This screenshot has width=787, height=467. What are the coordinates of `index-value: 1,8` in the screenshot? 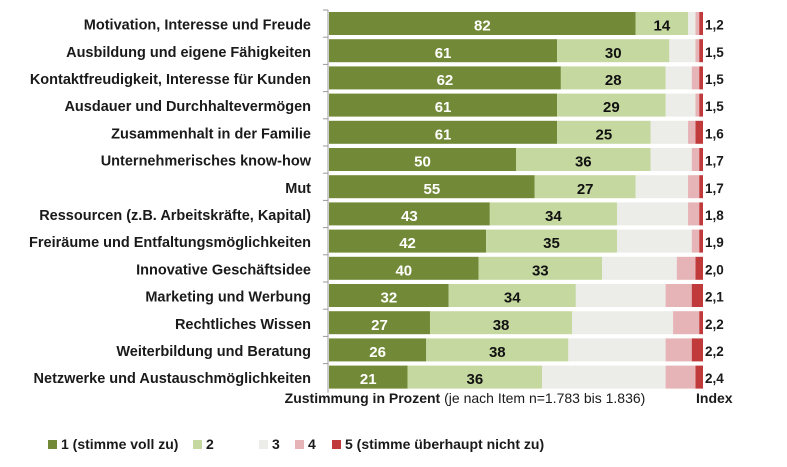 It's located at (714, 215).